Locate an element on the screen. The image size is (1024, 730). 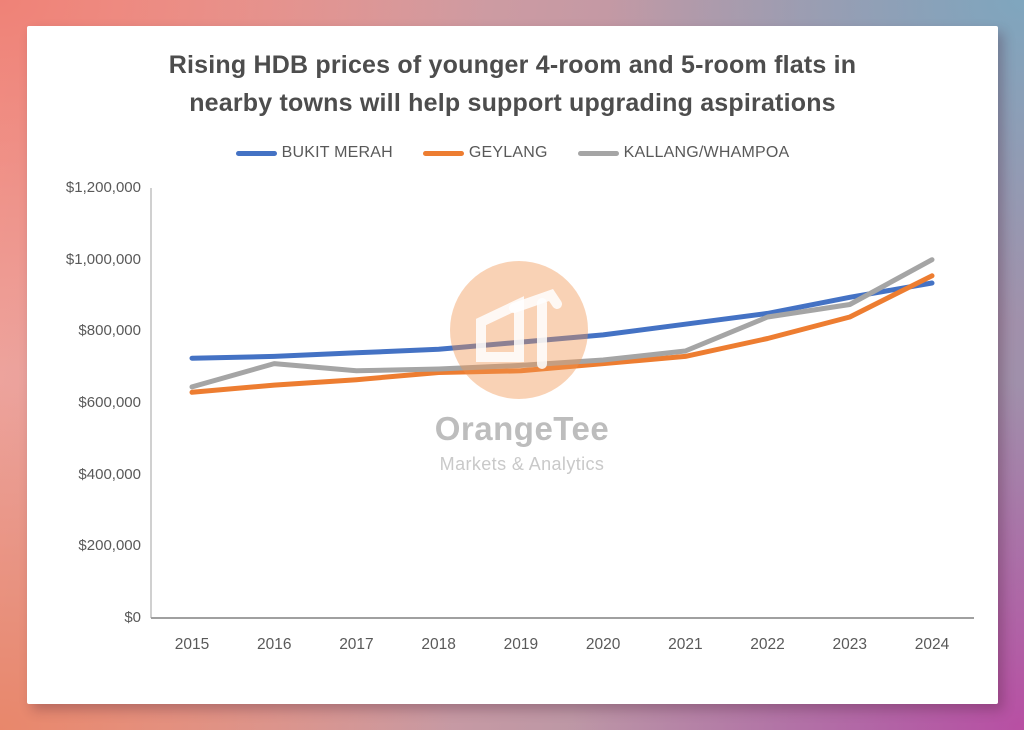
chart-legend: BUKIT MERAH GEYLANG KALLANG/WHAMPOA is located at coordinates (512, 153).